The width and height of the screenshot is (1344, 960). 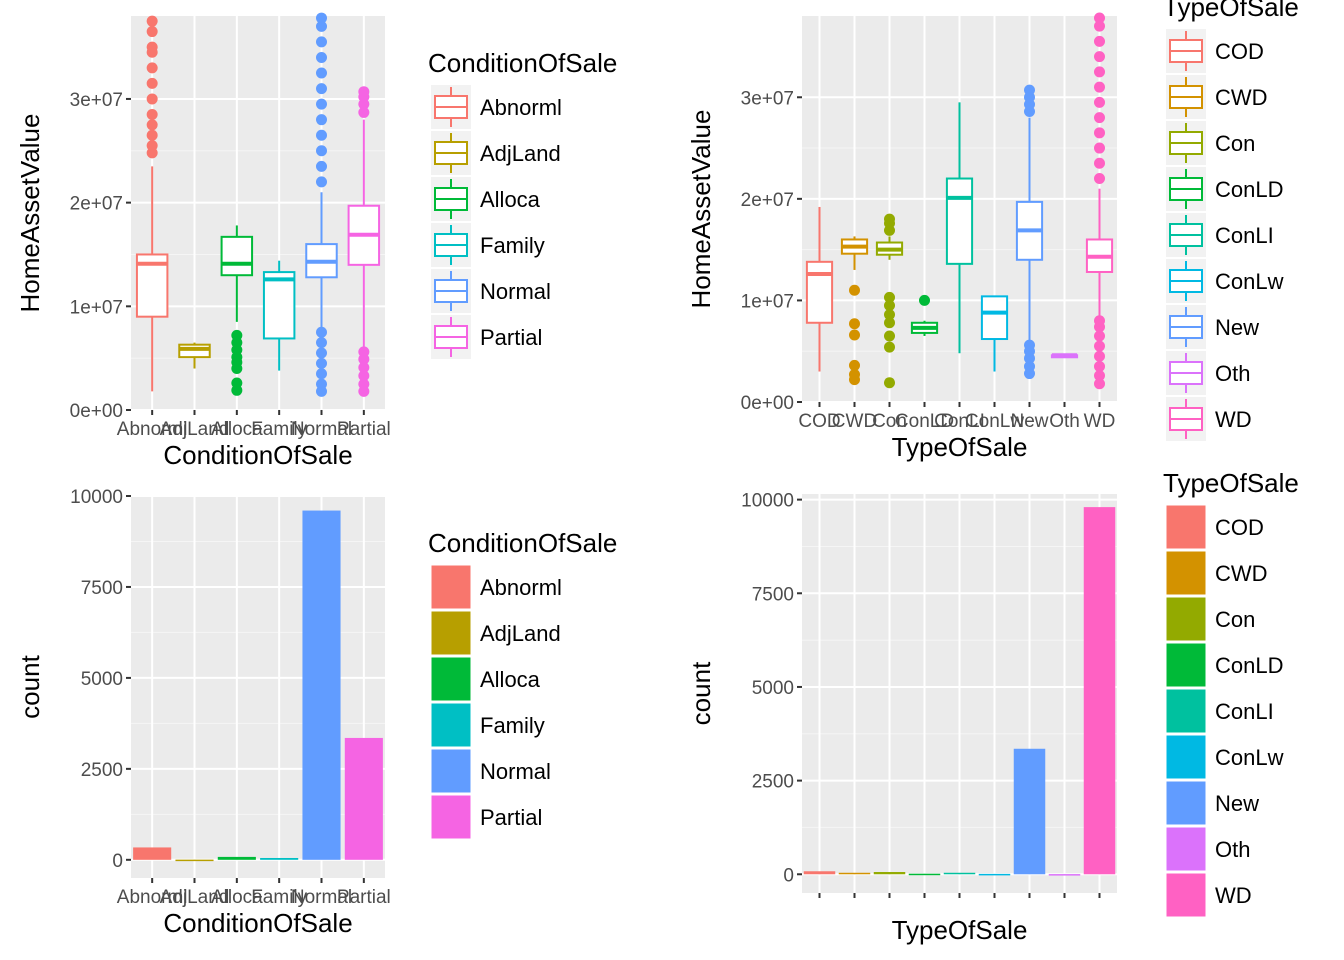 What do you see at coordinates (767, 403) in the screenshot?
I see `y-tick-label: 0e+00` at bounding box center [767, 403].